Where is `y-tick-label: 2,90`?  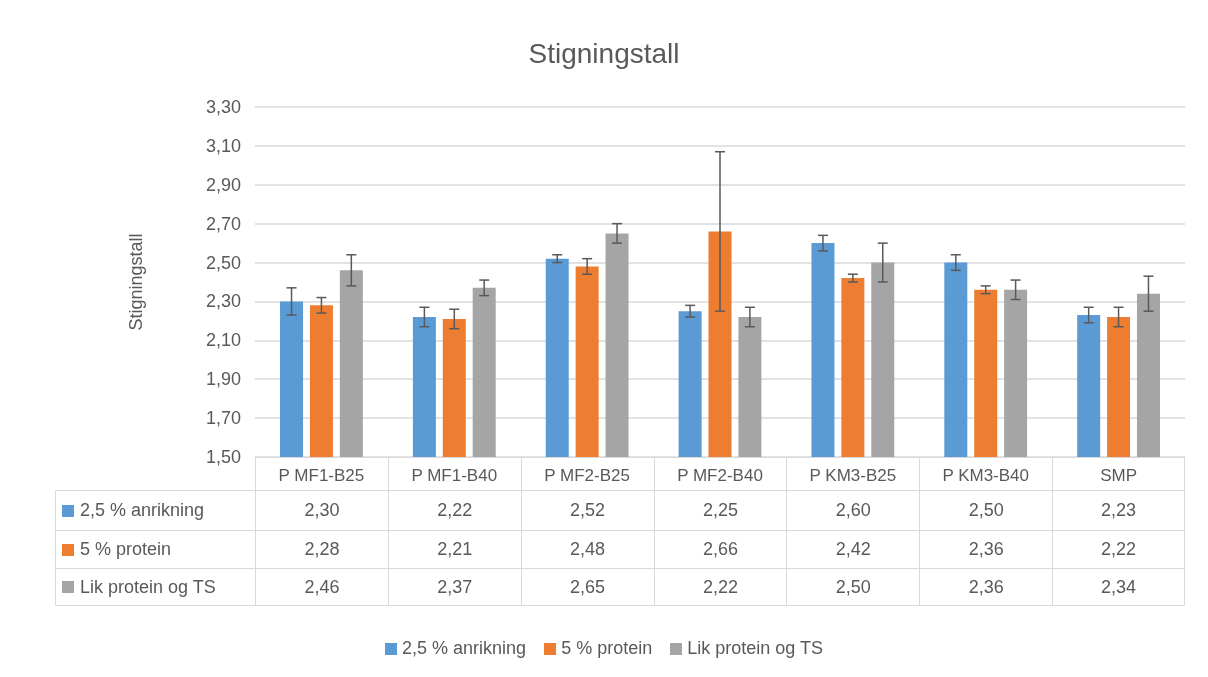 y-tick-label: 2,90 is located at coordinates (223, 184).